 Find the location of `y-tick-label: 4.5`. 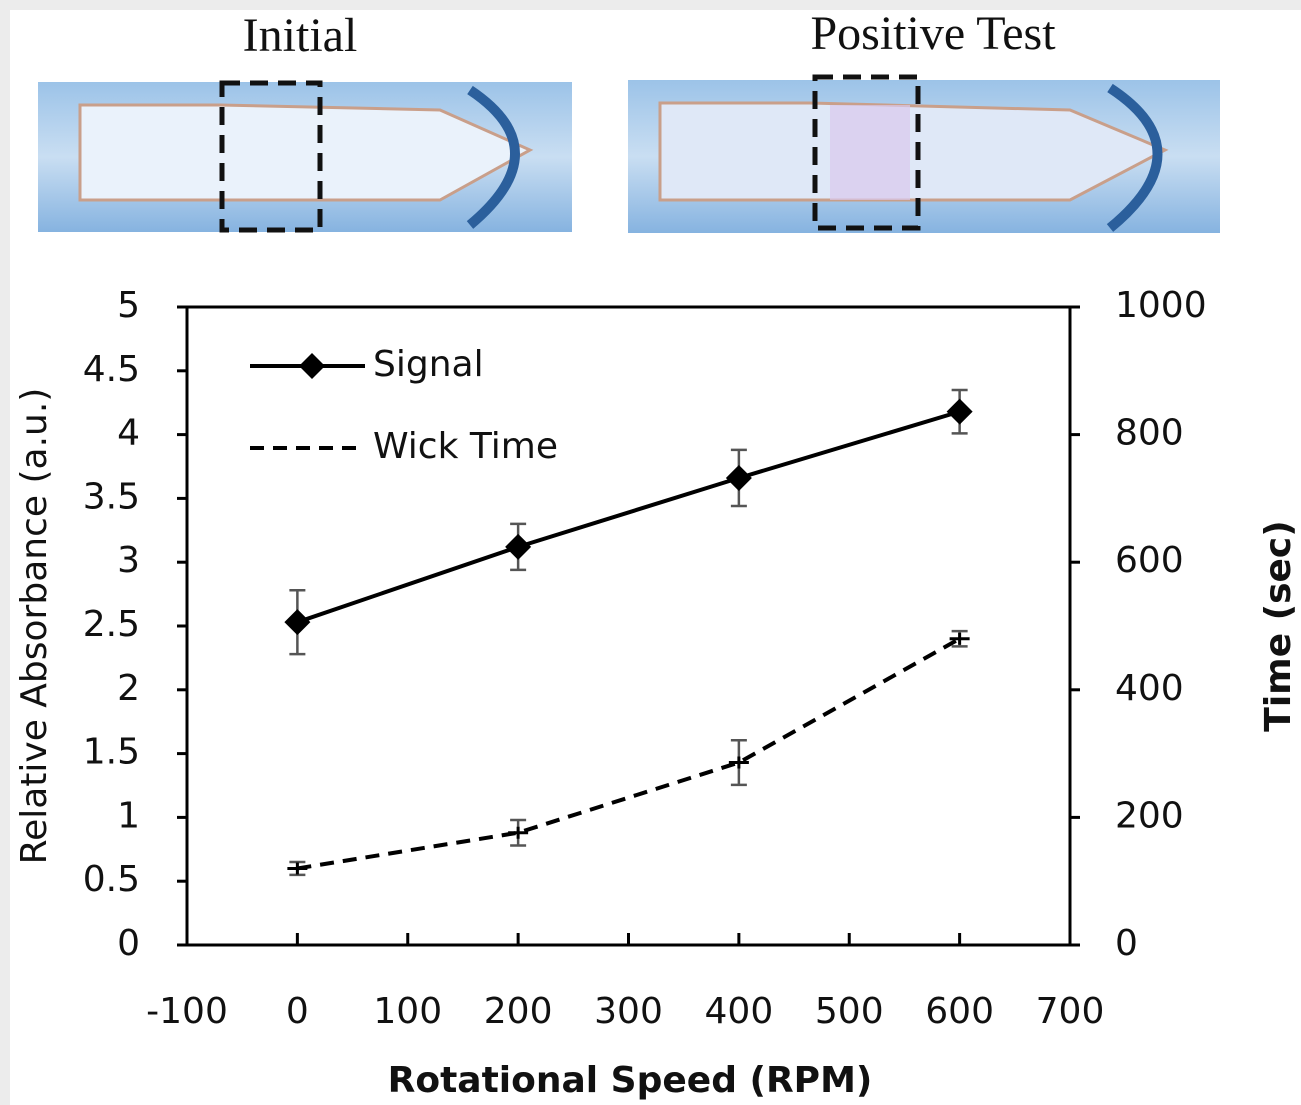

y-tick-label: 4.5 is located at coordinates (111, 369).